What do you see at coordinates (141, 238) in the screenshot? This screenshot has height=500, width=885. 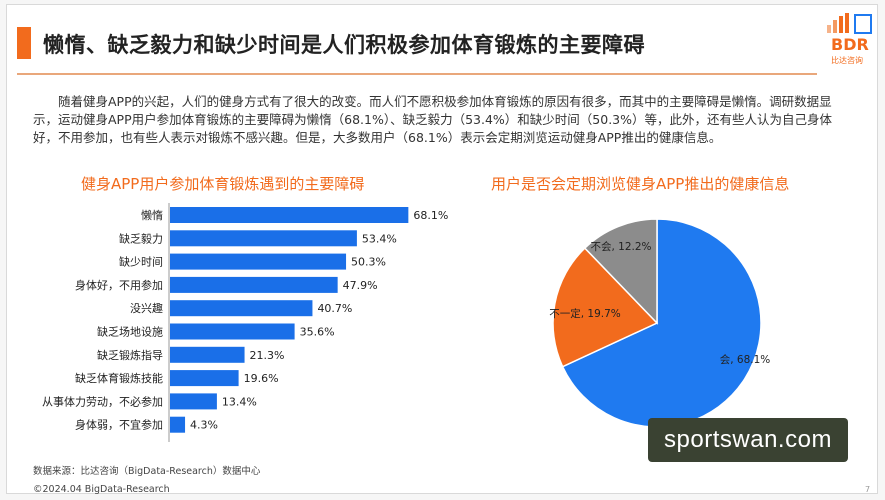 I see `category-label: 缺乏毅力` at bounding box center [141, 238].